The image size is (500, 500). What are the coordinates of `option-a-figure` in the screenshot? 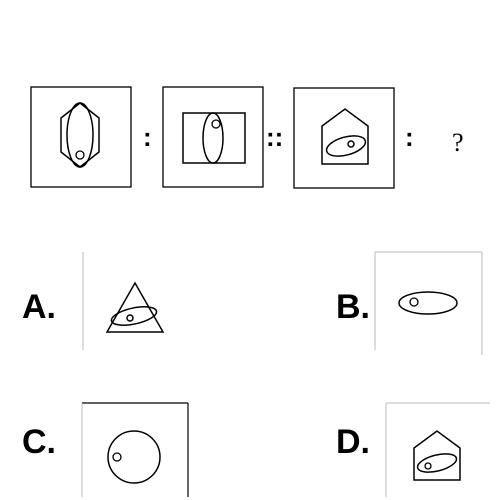 It's located at (123, 301).